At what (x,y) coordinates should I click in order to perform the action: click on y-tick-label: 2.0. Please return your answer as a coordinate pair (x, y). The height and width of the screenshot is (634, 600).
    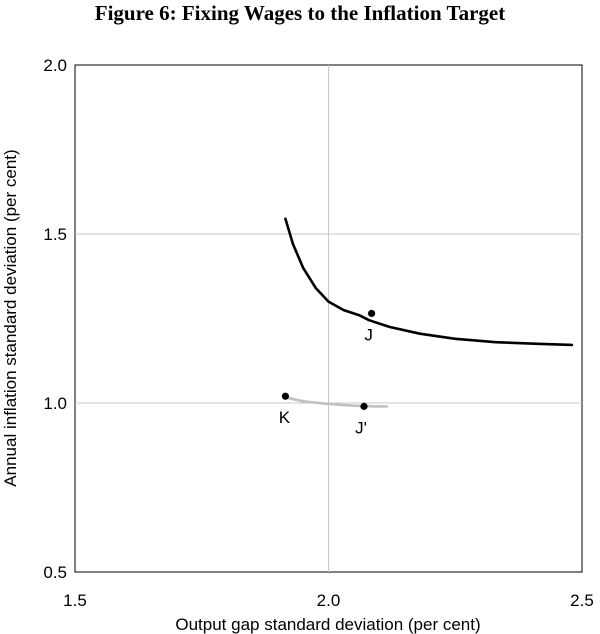
    Looking at the image, I should click on (55, 65).